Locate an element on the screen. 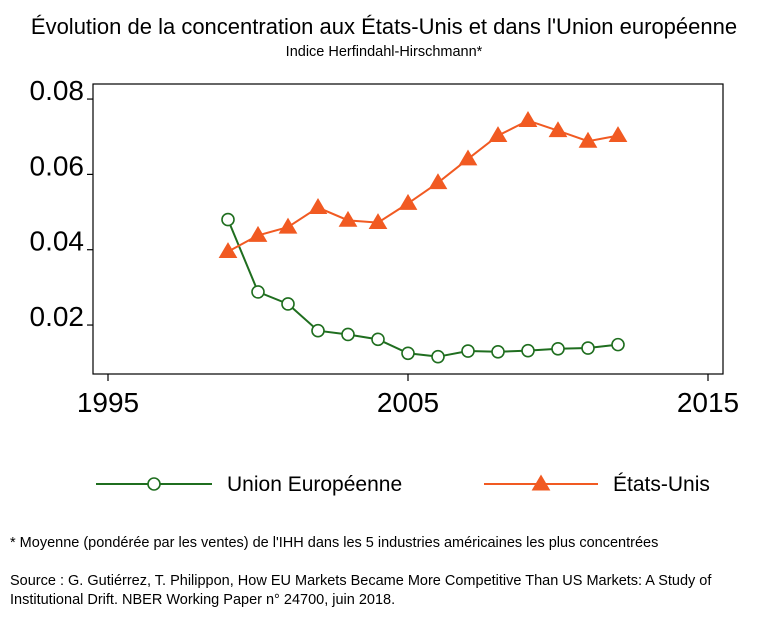 This screenshot has height=619, width=768. y-tick-label: 0.02 is located at coordinates (57, 316).